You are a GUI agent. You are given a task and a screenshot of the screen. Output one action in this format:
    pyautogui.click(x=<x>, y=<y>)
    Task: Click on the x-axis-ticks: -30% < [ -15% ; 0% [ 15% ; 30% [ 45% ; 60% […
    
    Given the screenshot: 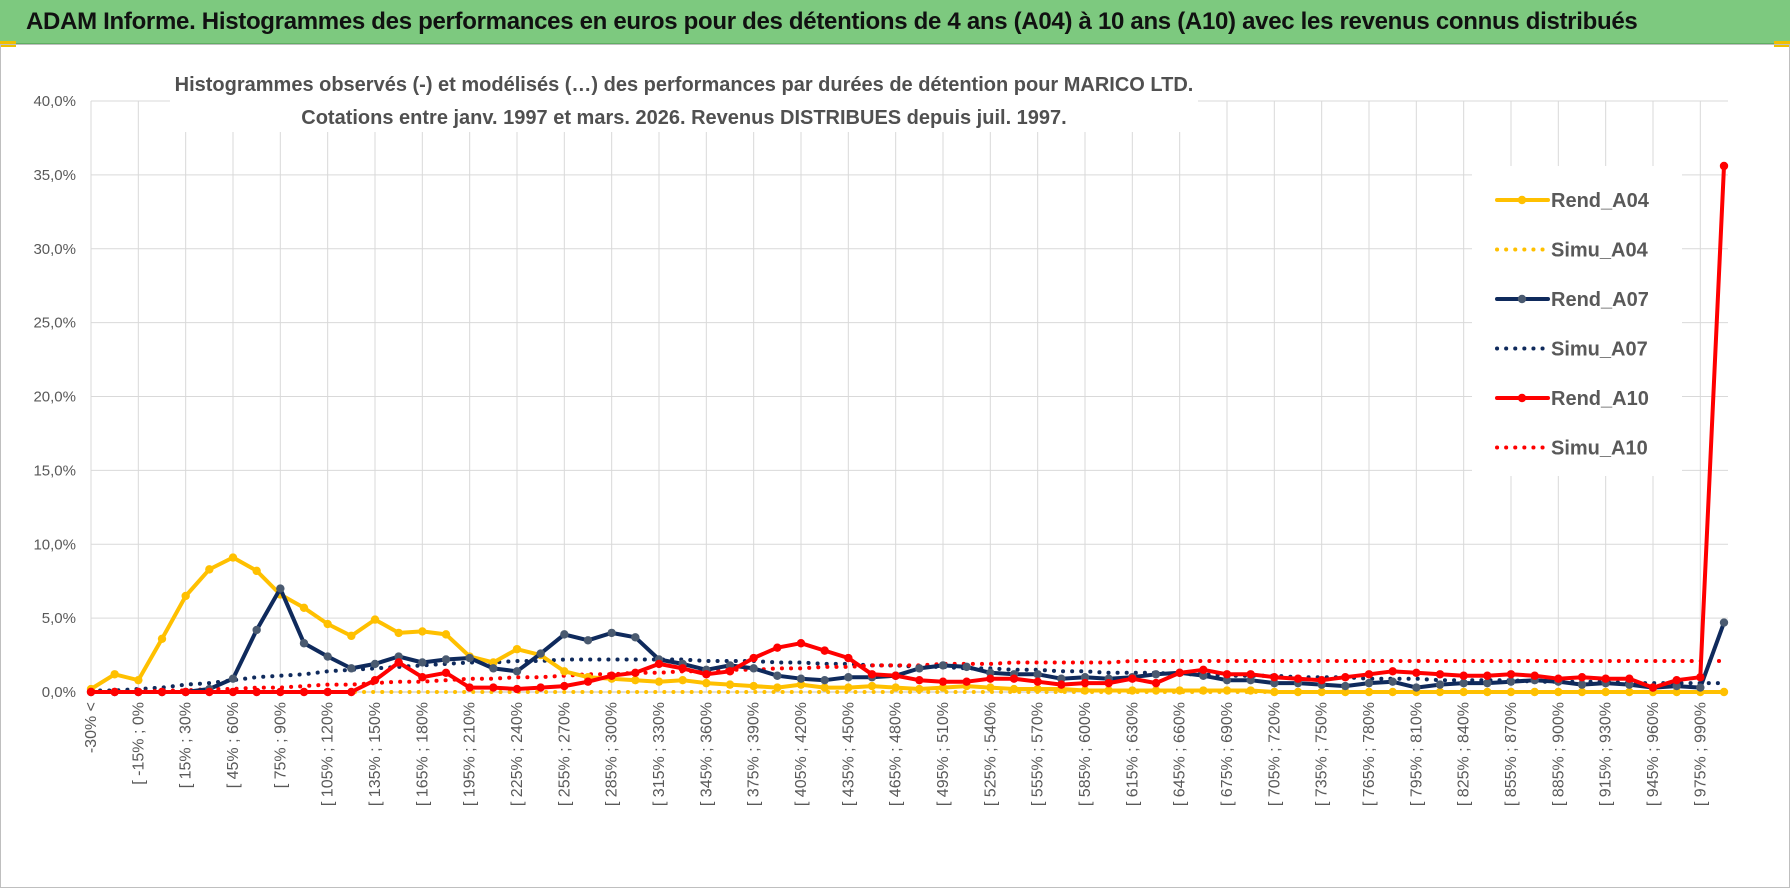 What is the action you would take?
    pyautogui.click(x=896, y=754)
    